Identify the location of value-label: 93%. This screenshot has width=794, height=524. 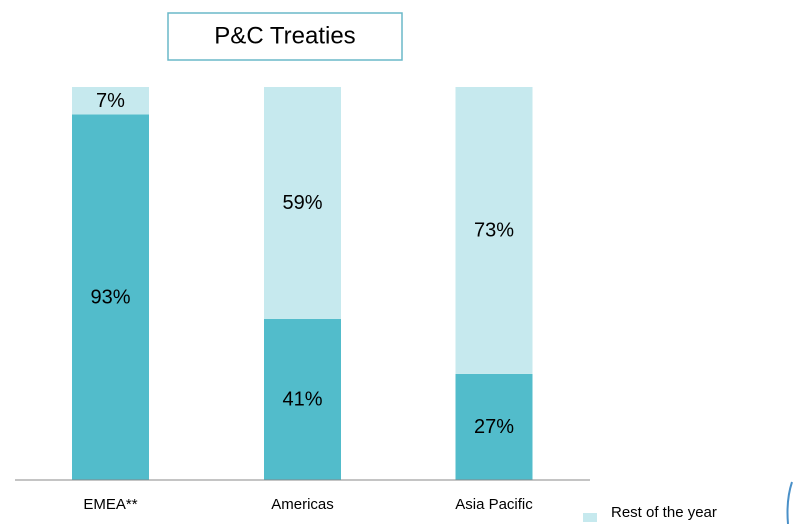
(110, 298).